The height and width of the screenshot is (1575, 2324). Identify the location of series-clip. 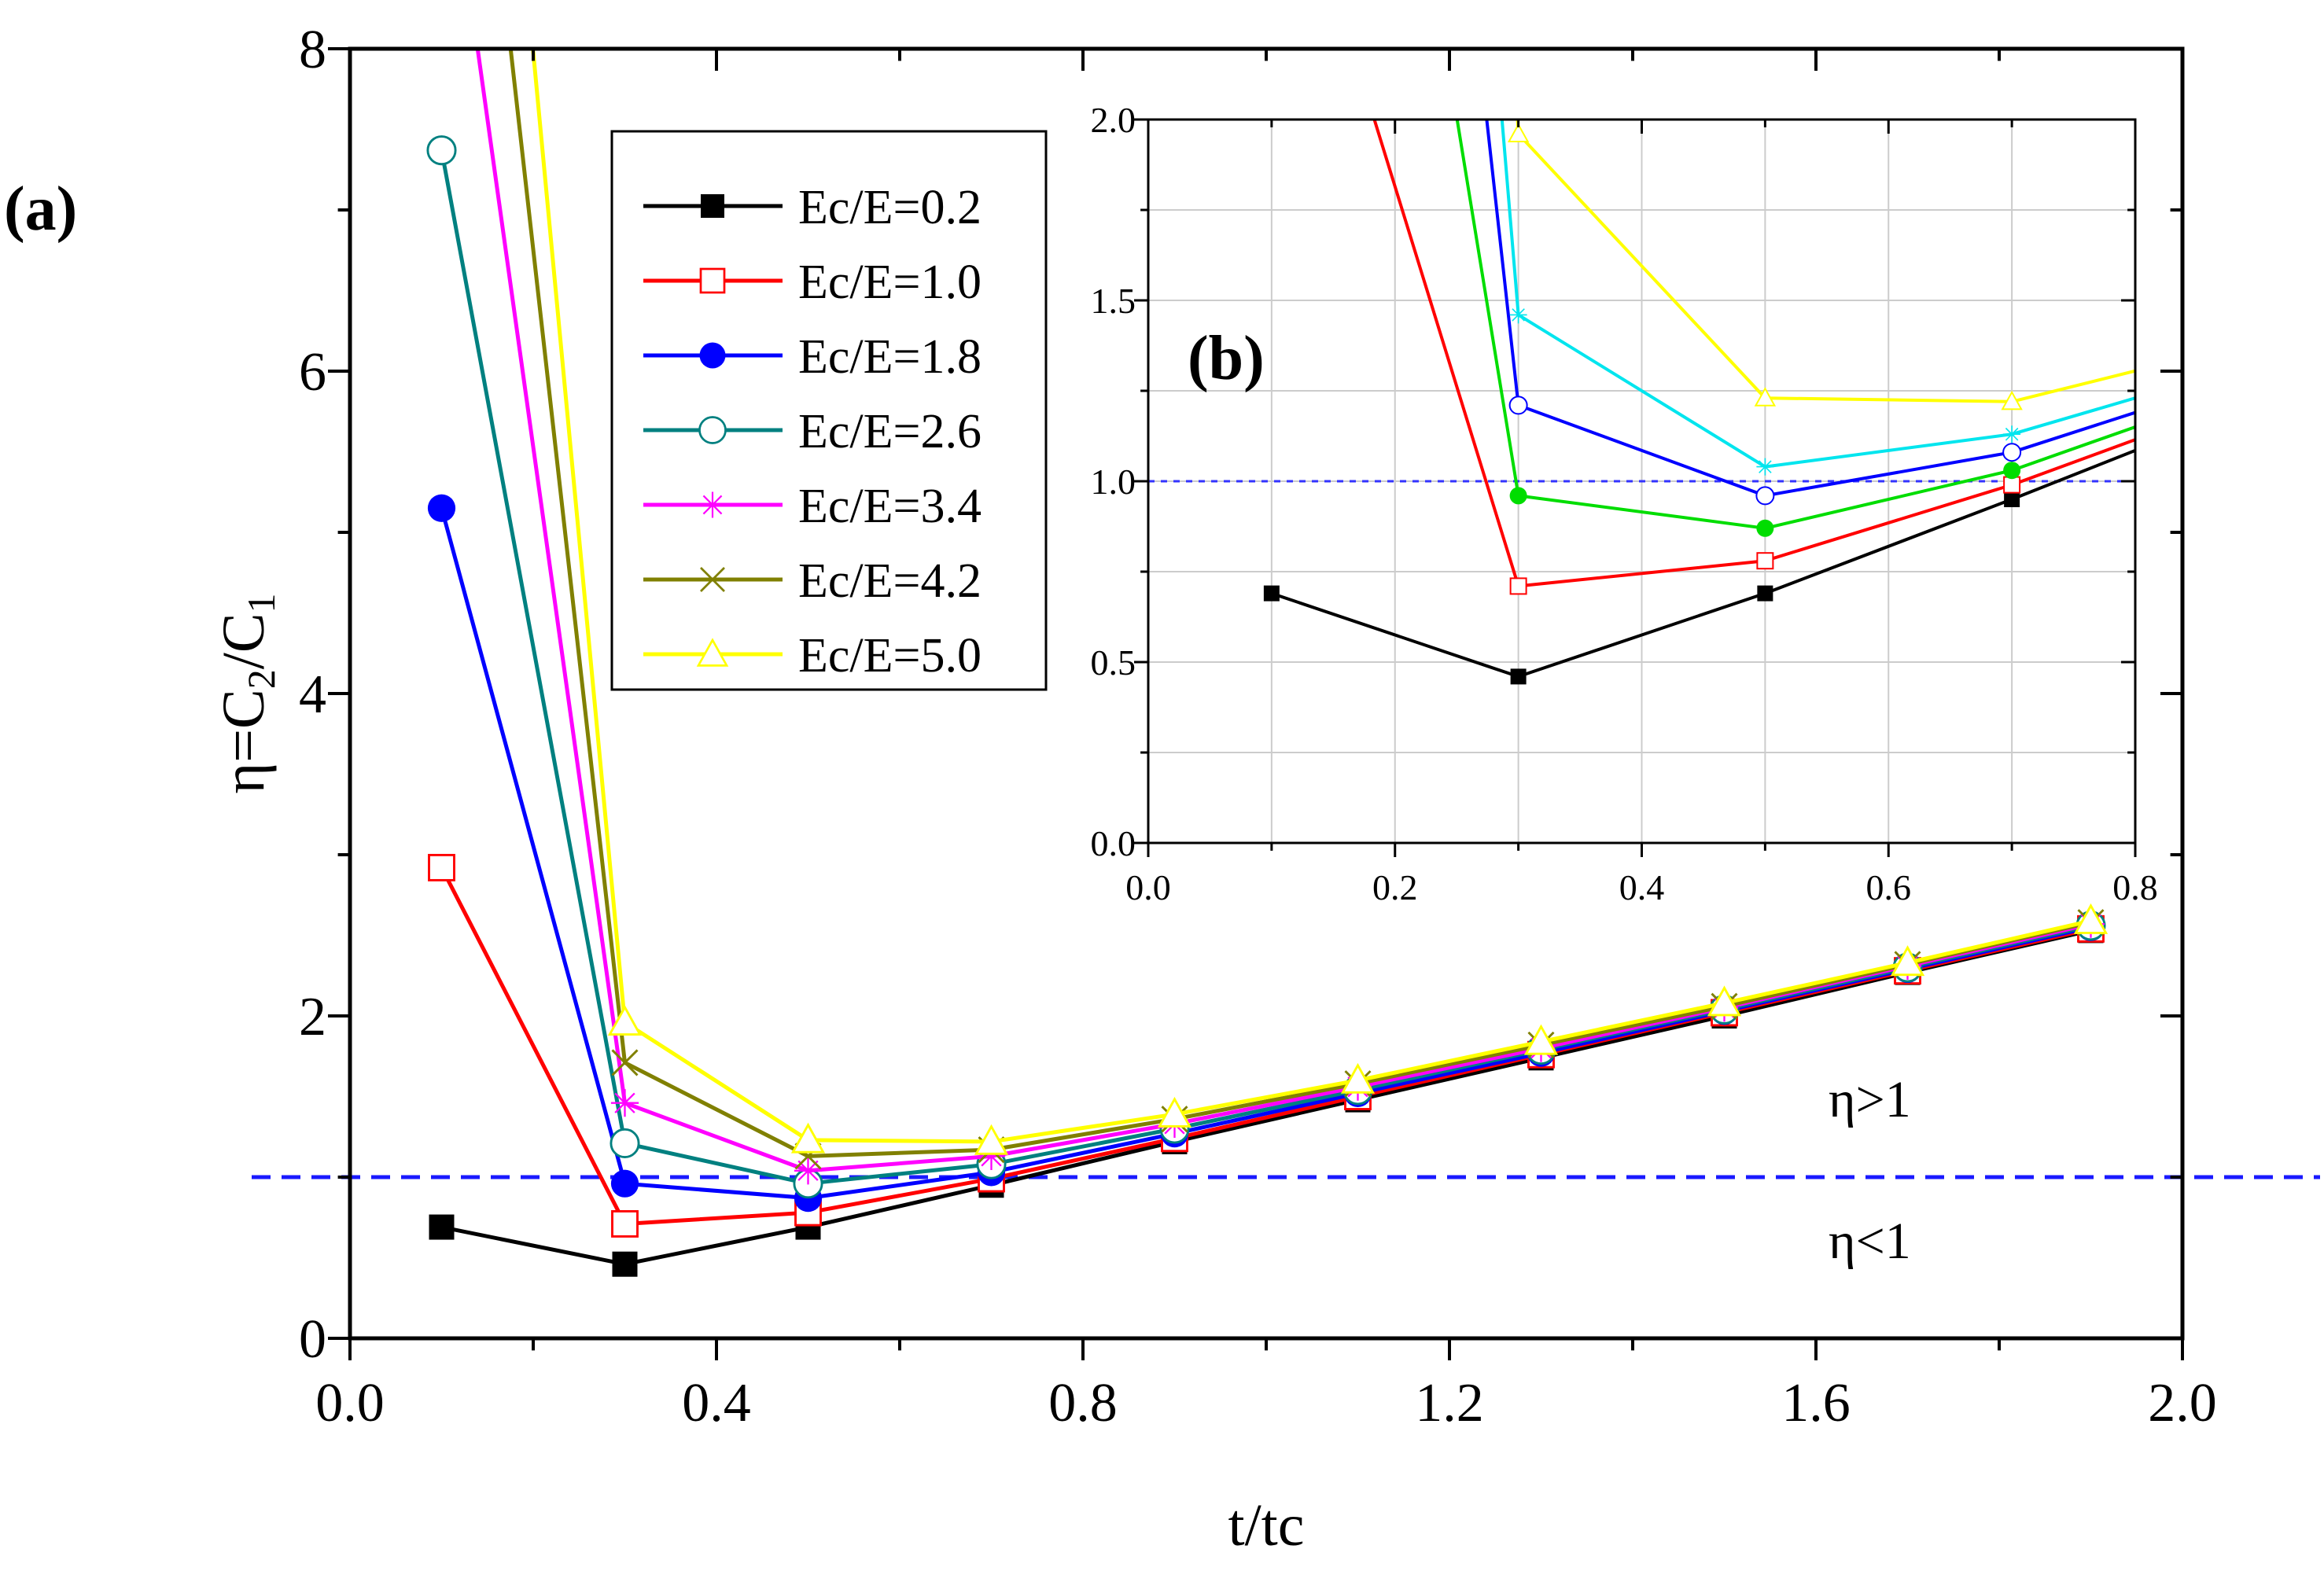
(1699, 403).